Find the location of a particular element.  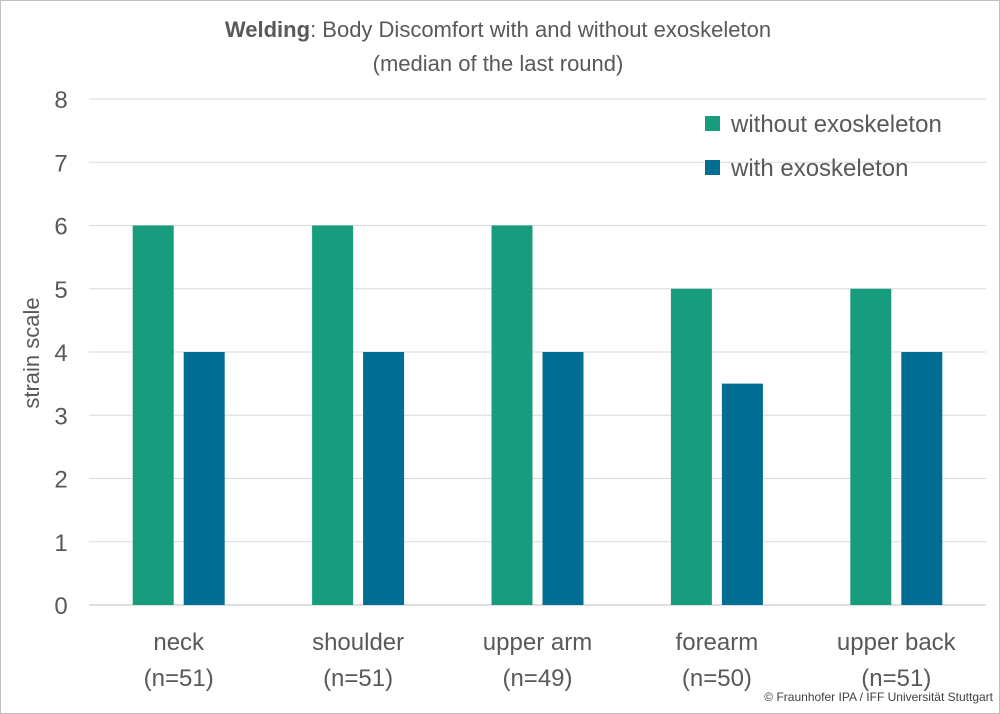

category-label: forearm is located at coordinates (717, 642).